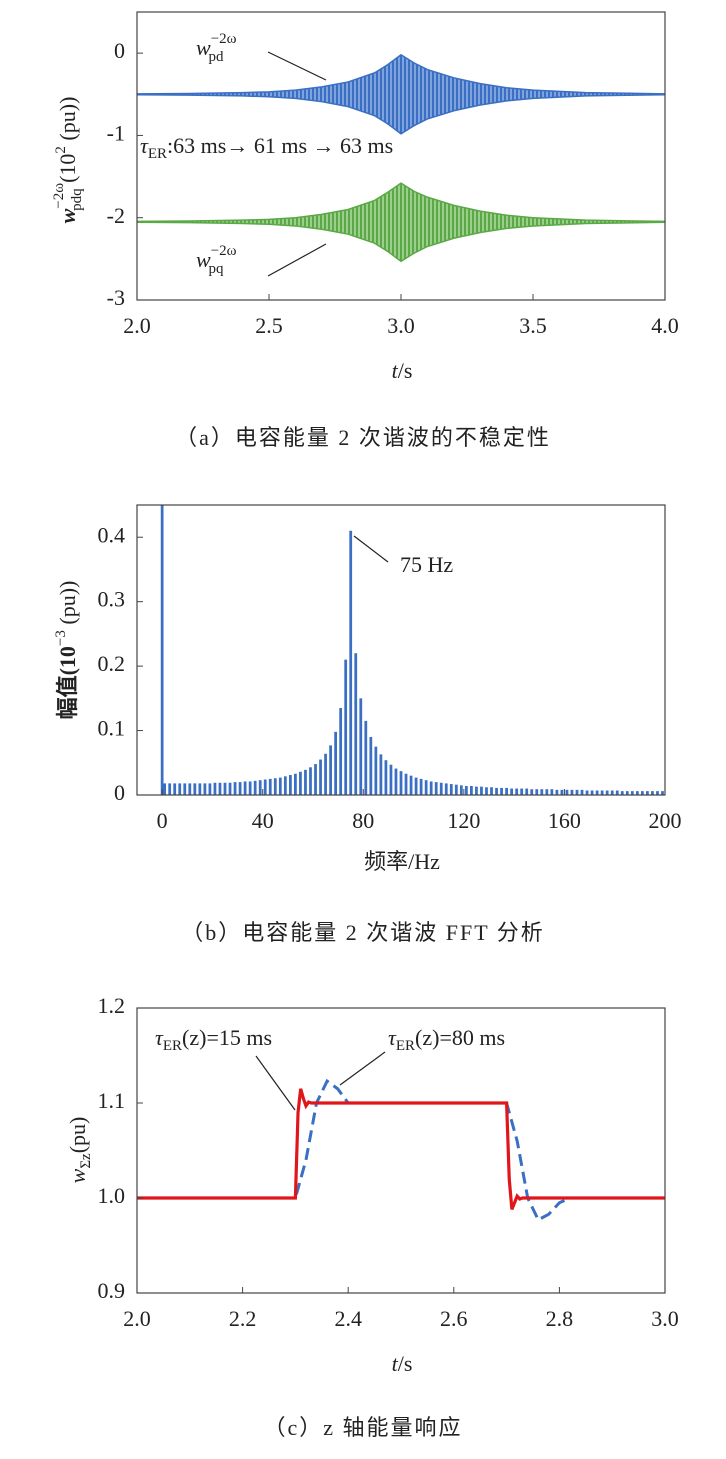  Describe the element at coordinates (446, 1039) in the screenshot. I see `annotation: τER(z)=80 ms` at that location.